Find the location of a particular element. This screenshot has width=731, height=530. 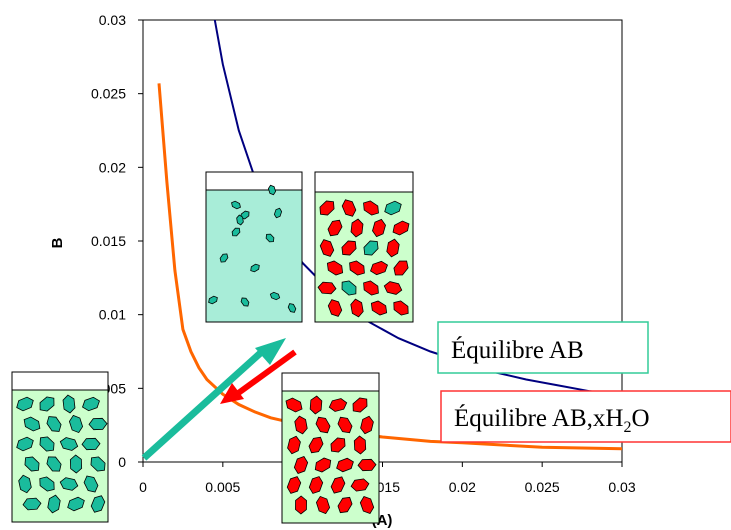

beaker-concentrated-ab is located at coordinates (60, 447).